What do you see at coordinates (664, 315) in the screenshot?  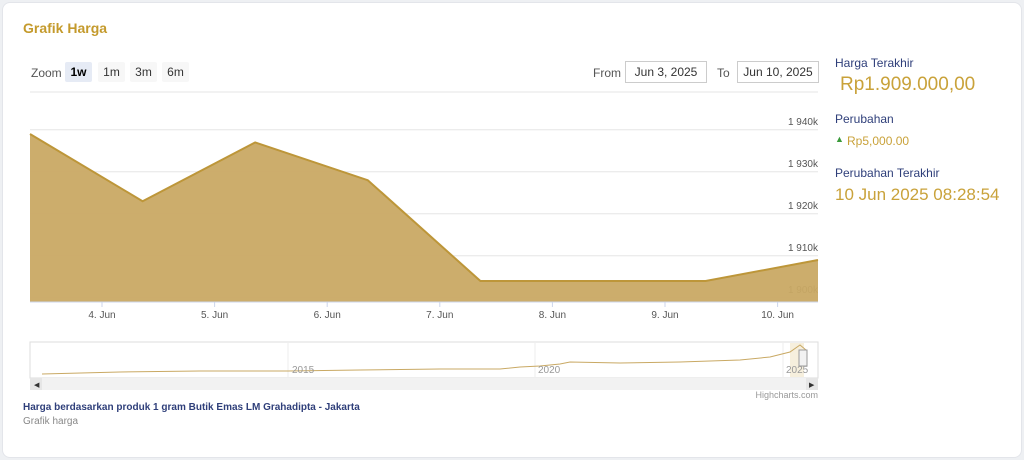 I see `x-tick-label: 9. Jun` at bounding box center [664, 315].